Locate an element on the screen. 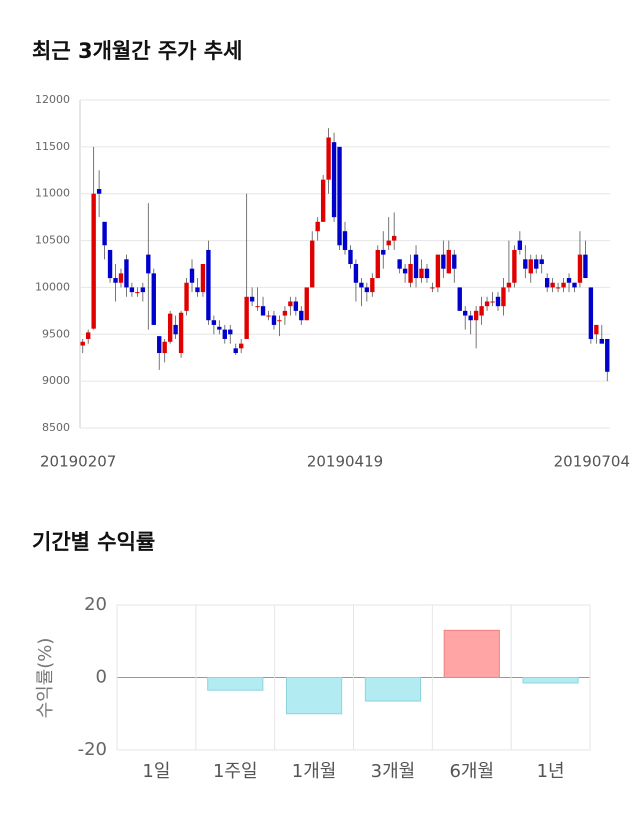  y-axis-label: 수익률(%) is located at coordinates (45, 678).